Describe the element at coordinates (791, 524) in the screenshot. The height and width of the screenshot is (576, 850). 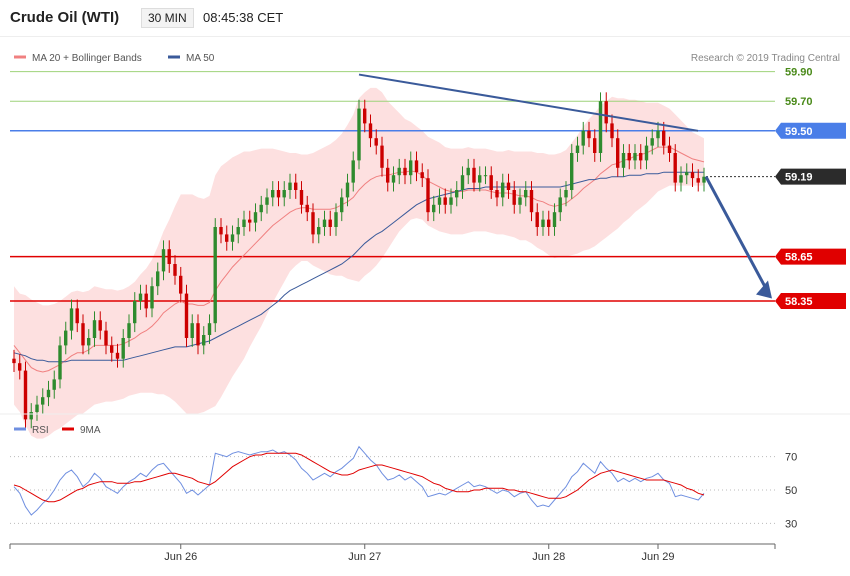
I see `rsi-tick-30: 30` at that location.